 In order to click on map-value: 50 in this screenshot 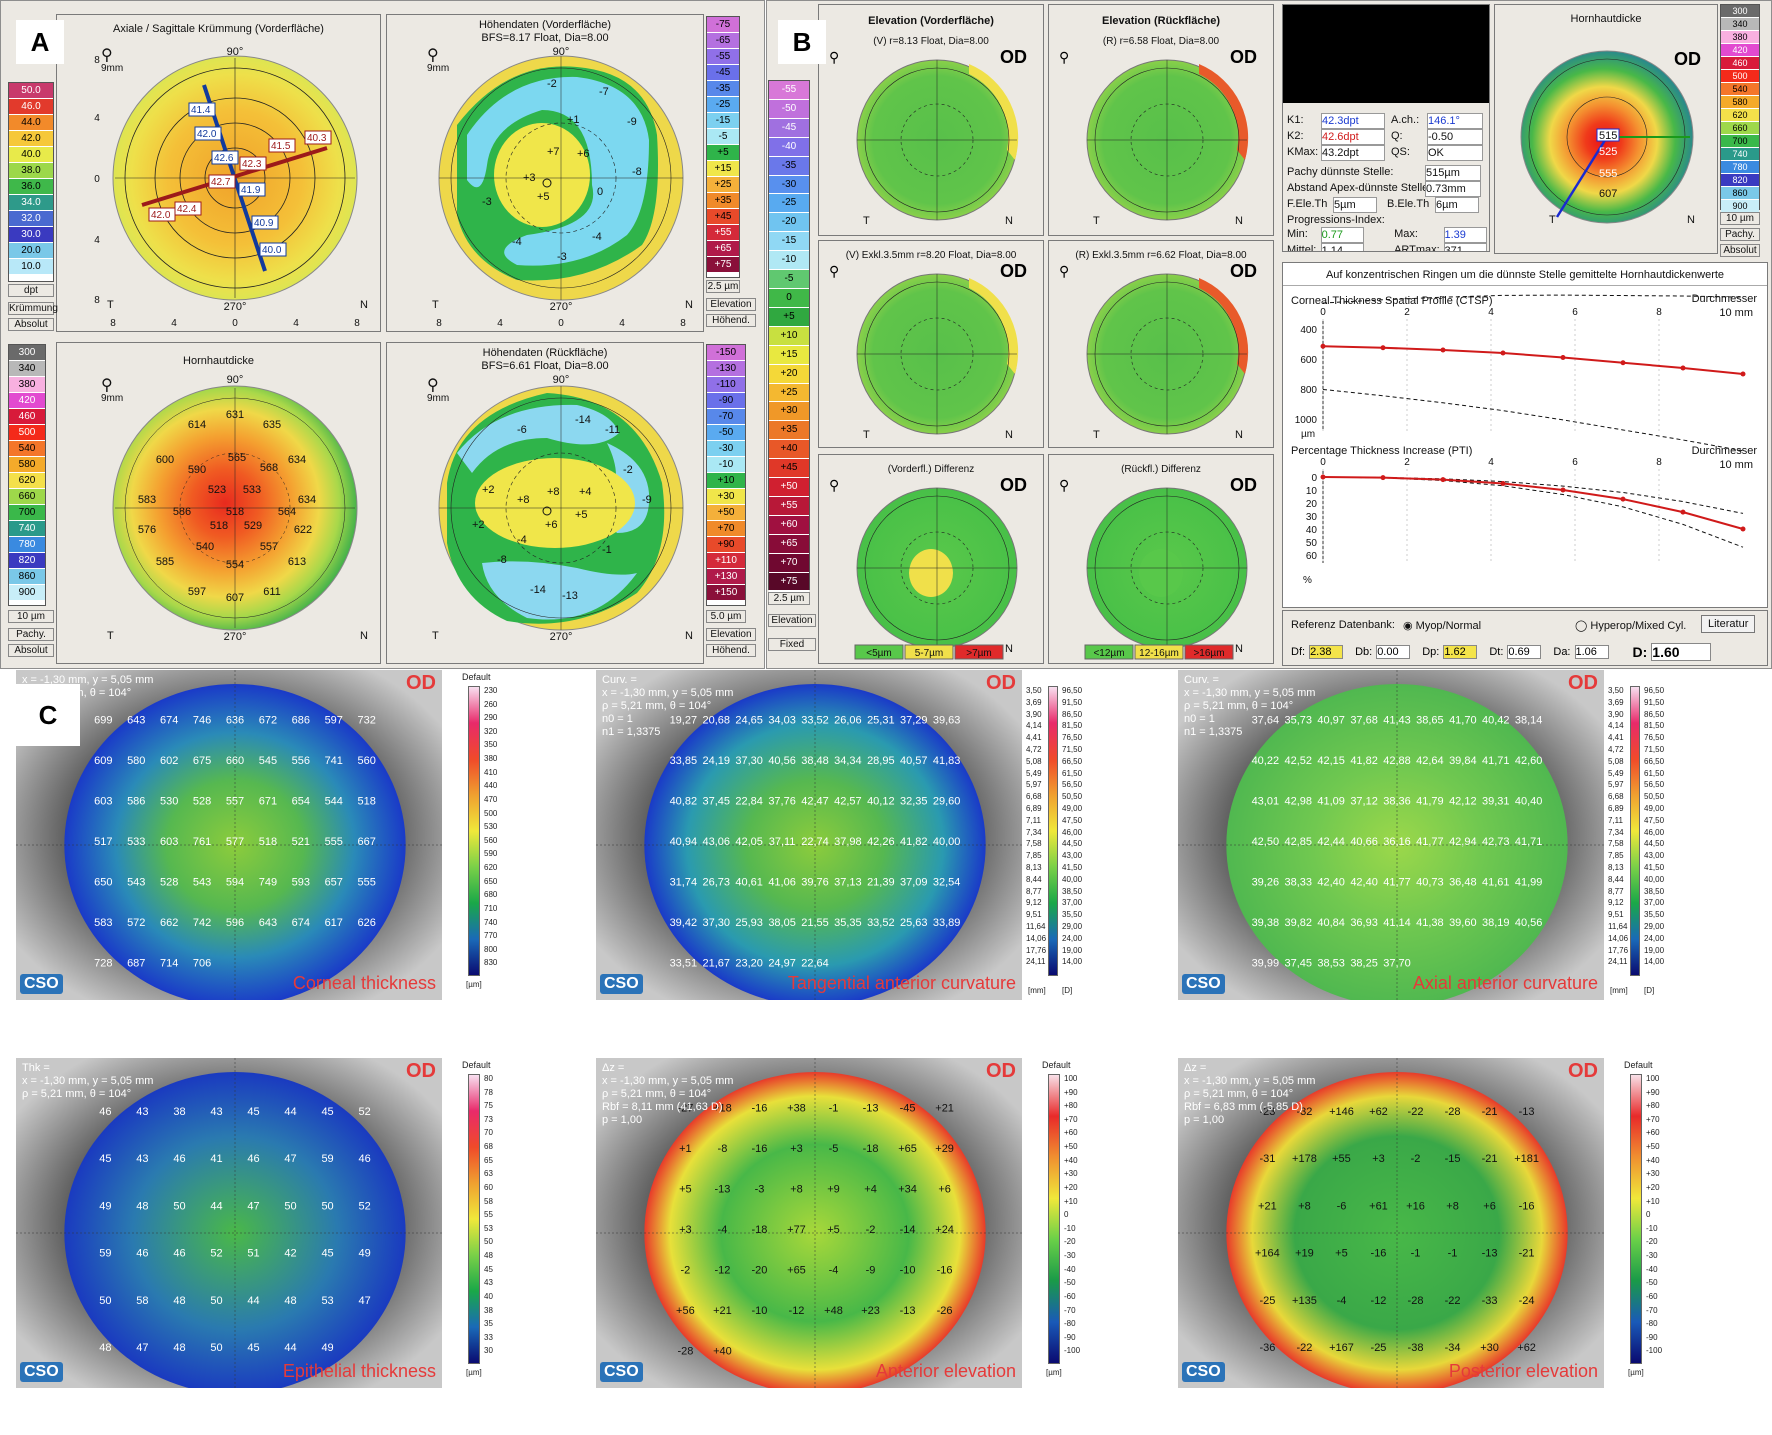, I will do `click(327, 1206)`.